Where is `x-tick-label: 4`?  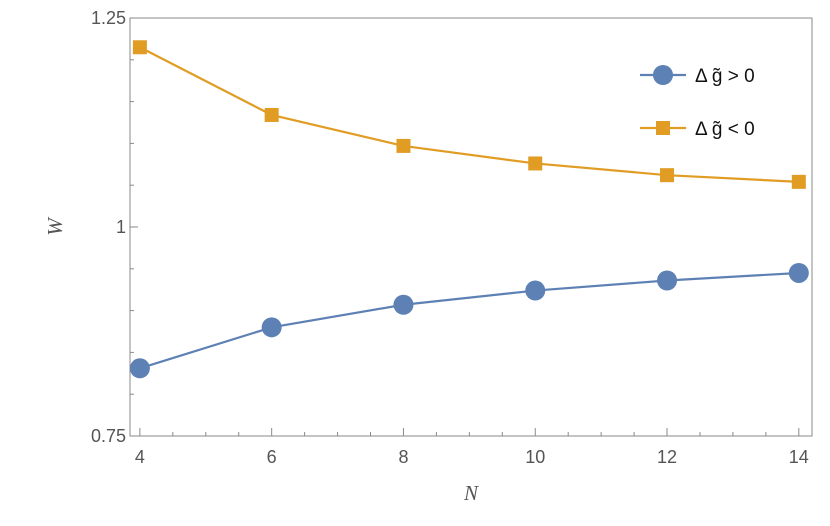 x-tick-label: 4 is located at coordinates (140, 457).